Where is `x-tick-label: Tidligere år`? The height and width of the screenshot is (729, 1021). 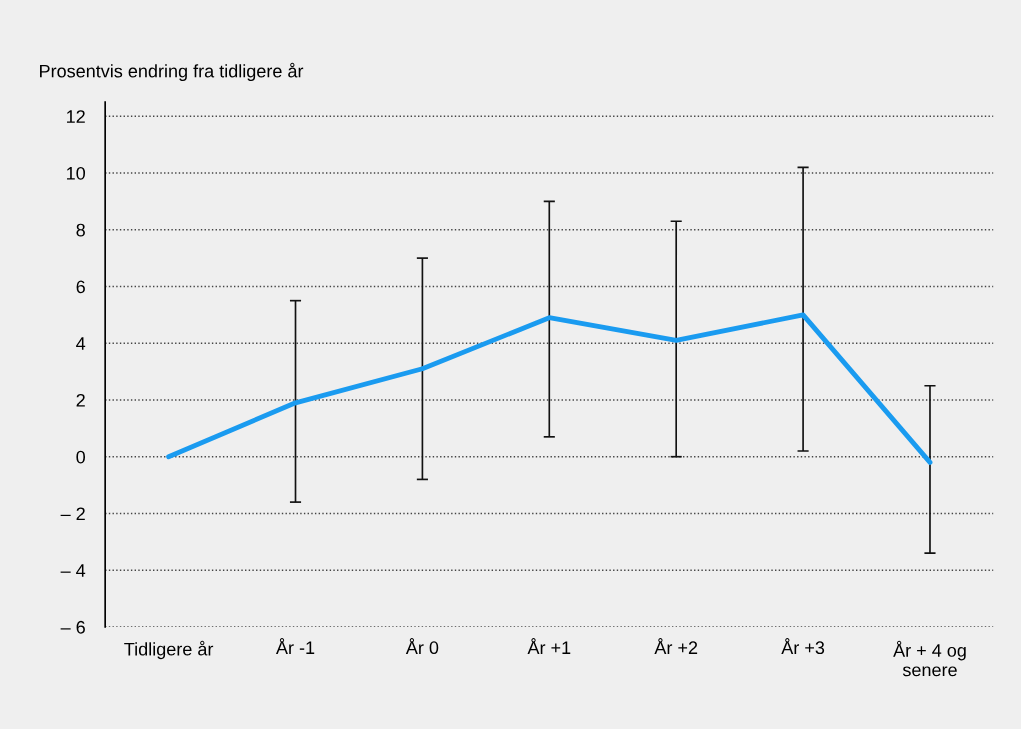 x-tick-label: Tidligere år is located at coordinates (169, 650).